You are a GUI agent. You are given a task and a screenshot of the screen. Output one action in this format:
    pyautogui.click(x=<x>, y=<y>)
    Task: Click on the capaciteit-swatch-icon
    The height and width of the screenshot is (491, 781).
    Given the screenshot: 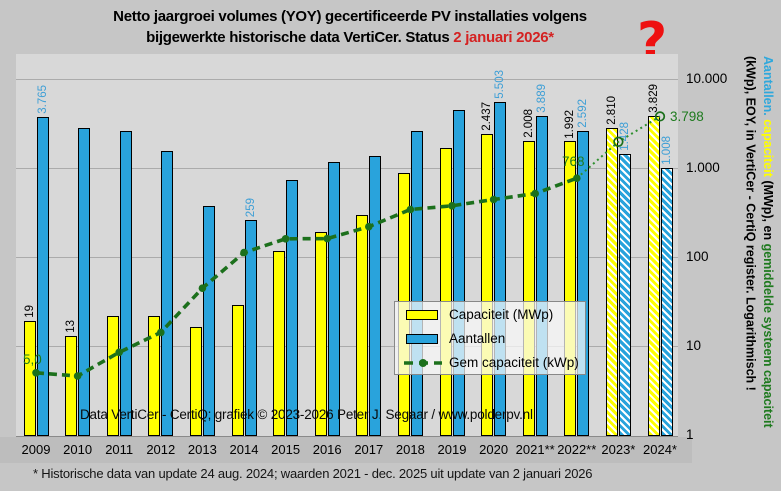 What is the action you would take?
    pyautogui.click(x=422, y=315)
    